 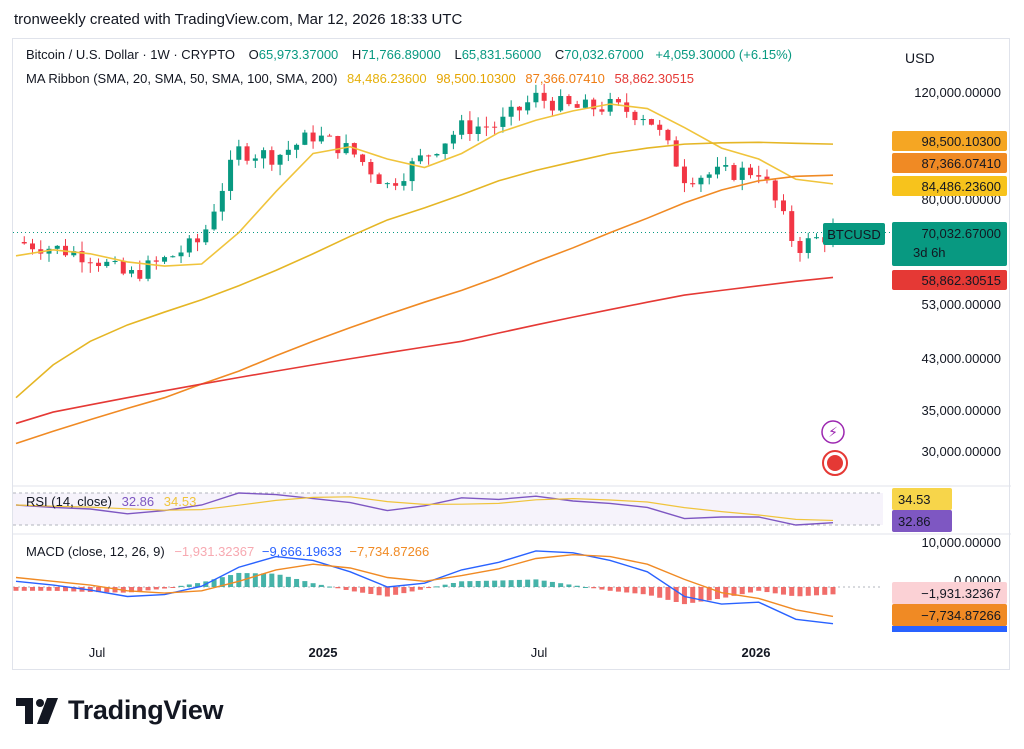 I want to click on time-axis-label: Jul, so click(x=539, y=652).